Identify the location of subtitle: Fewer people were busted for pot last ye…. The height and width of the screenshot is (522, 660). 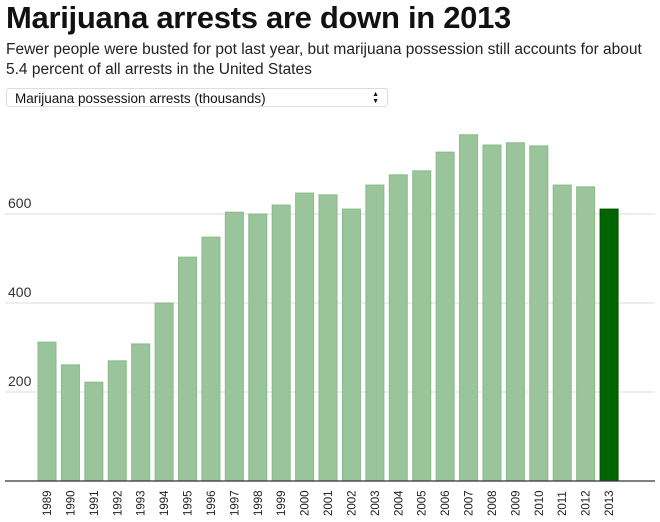
(324, 59).